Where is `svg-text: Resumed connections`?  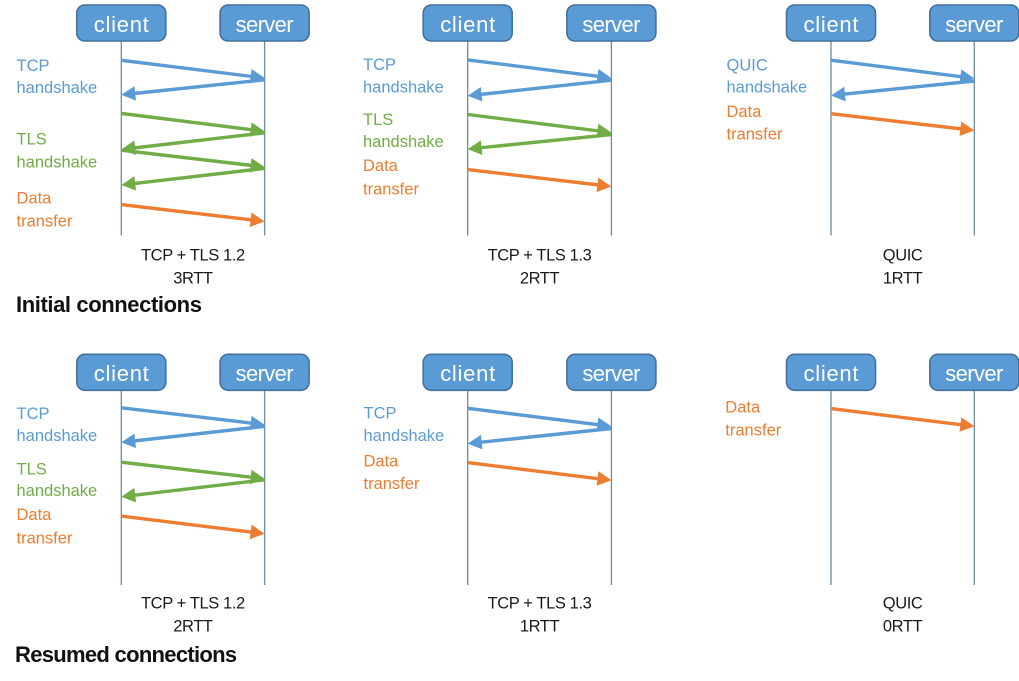 svg-text: Resumed connections is located at coordinates (126, 654).